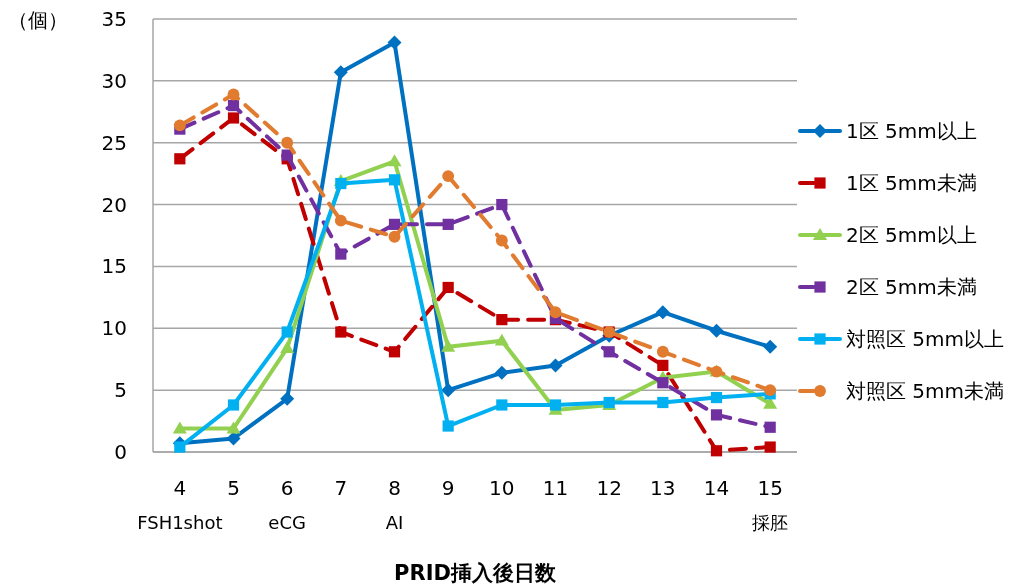 The height and width of the screenshot is (588, 1035). What do you see at coordinates (341, 488) in the screenshot?
I see `x-tick-label: 7` at bounding box center [341, 488].